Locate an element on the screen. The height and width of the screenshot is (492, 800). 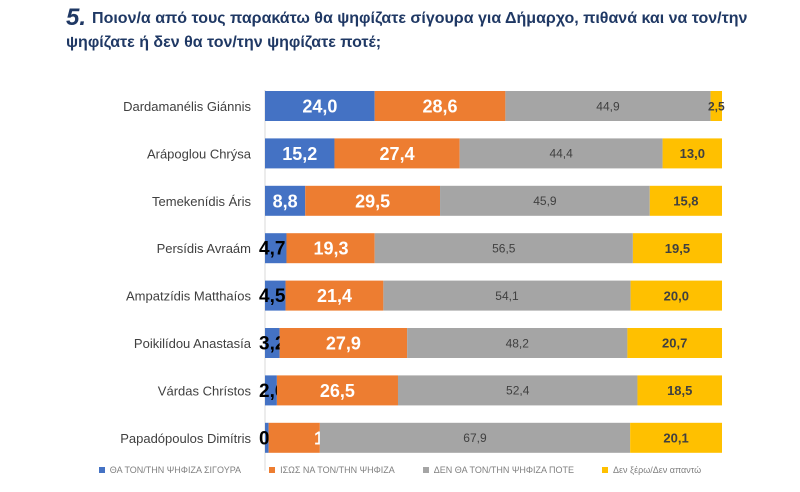
category-label: Ampatzídis Matthaíos is located at coordinates (188, 296).